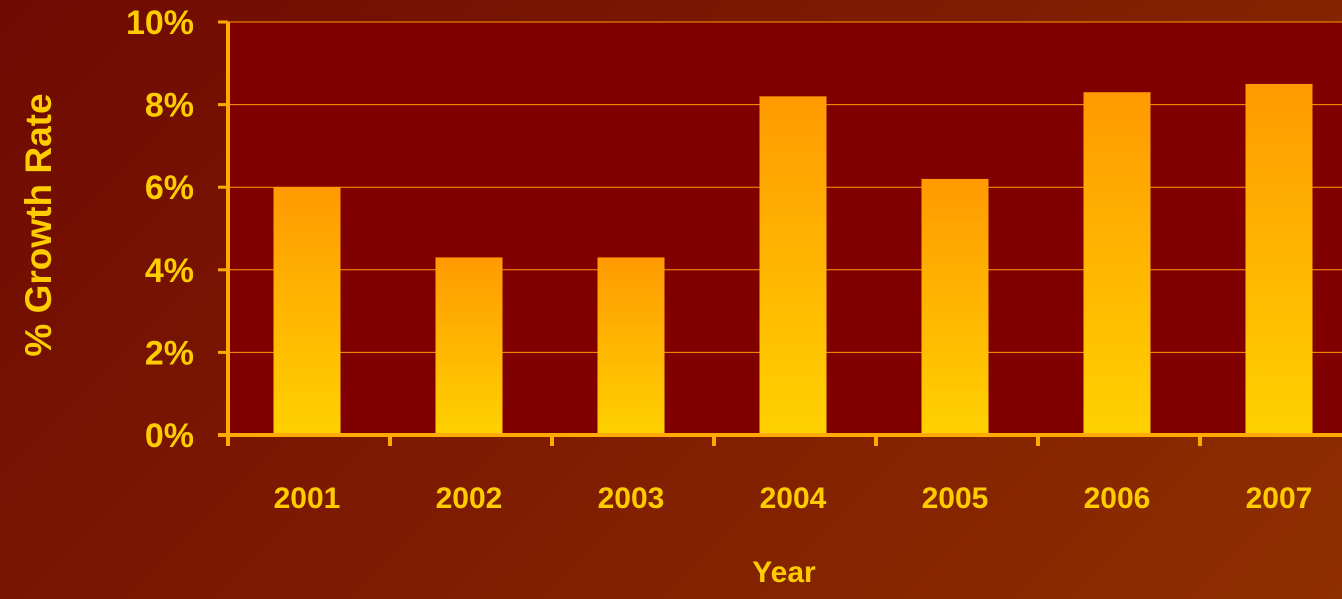 This screenshot has height=599, width=1342. Describe the element at coordinates (169, 436) in the screenshot. I see `y-tick-label: 0%` at that location.